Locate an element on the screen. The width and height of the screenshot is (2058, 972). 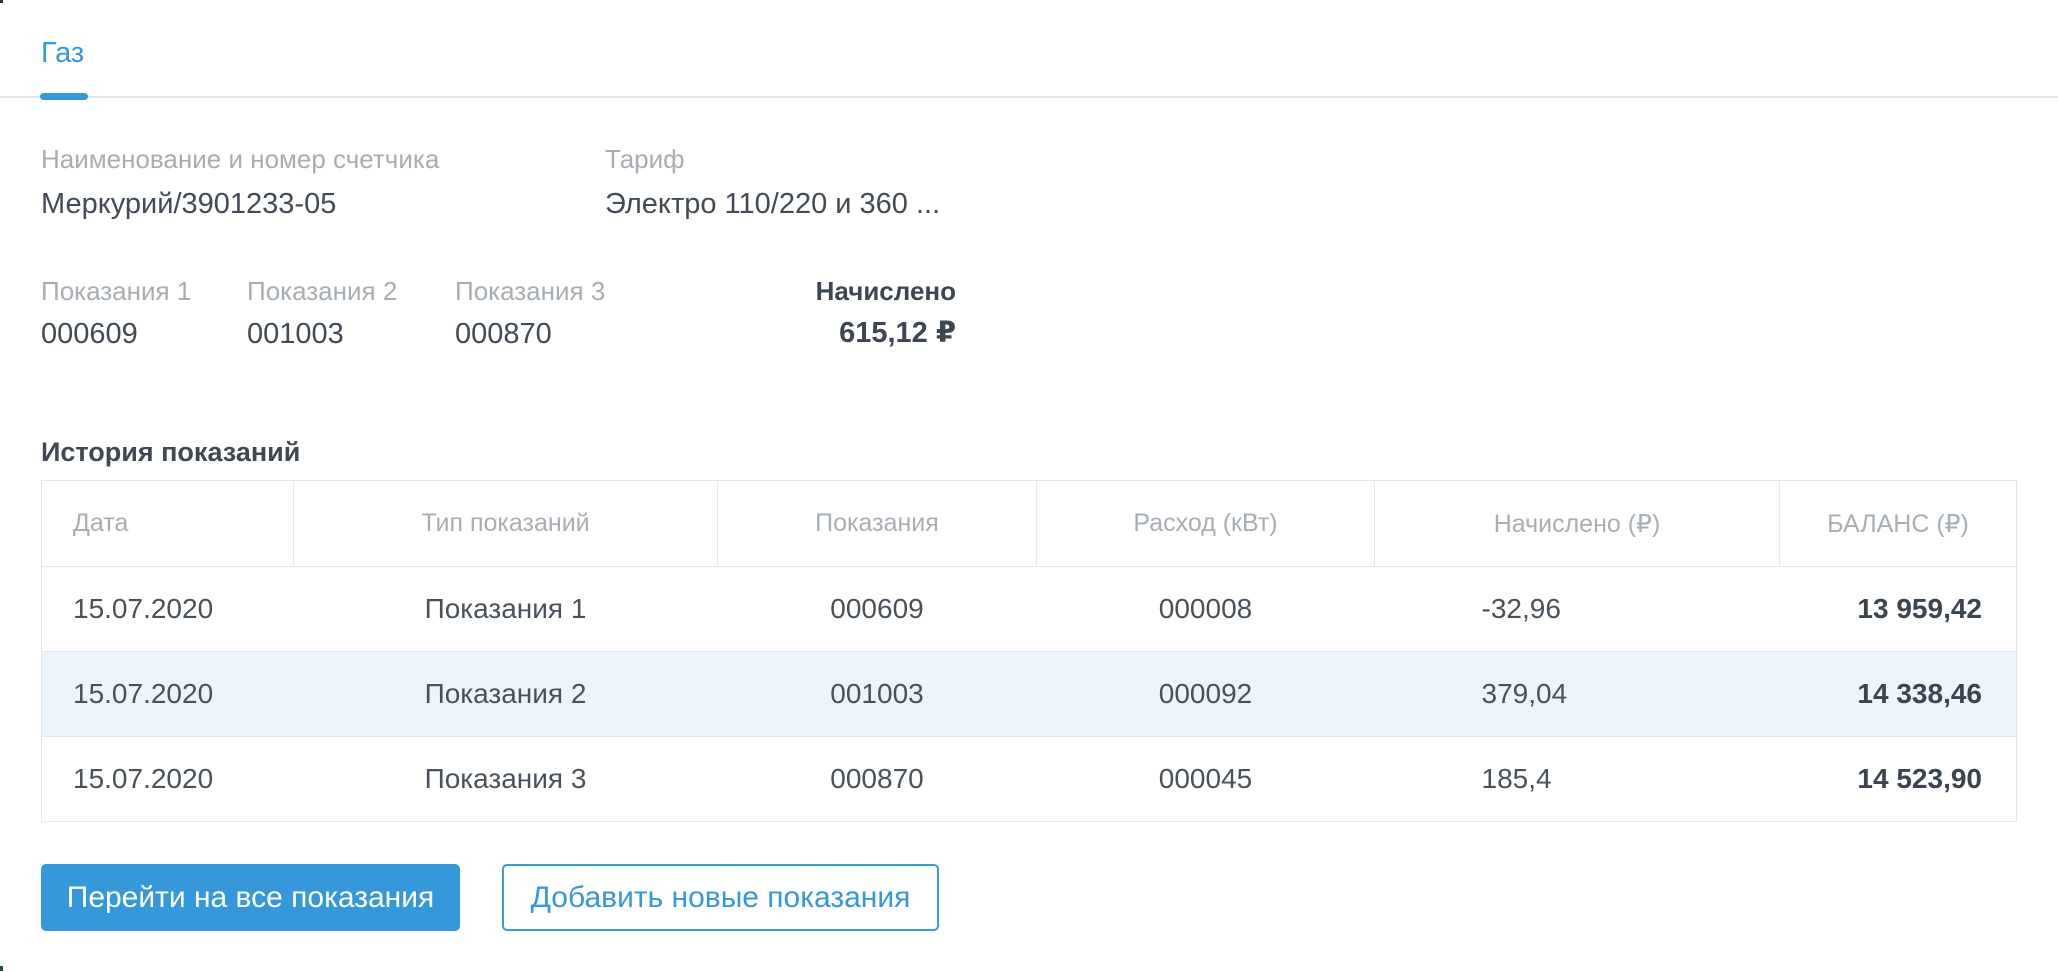
cell-reading: 000609 is located at coordinates (877, 609).